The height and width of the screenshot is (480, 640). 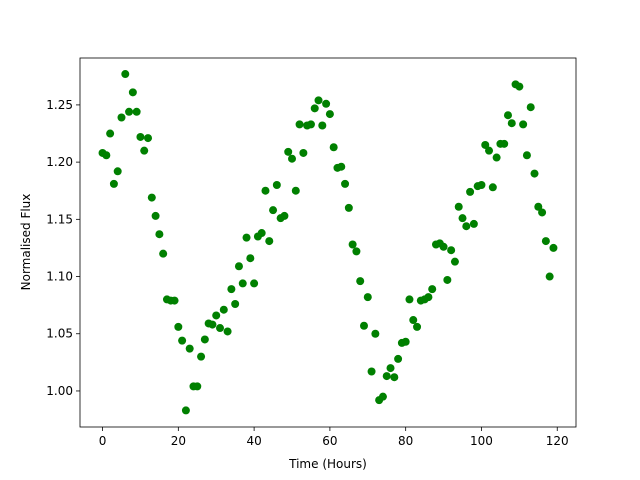 What do you see at coordinates (329, 441) in the screenshot?
I see `x-tick-label: 60` at bounding box center [329, 441].